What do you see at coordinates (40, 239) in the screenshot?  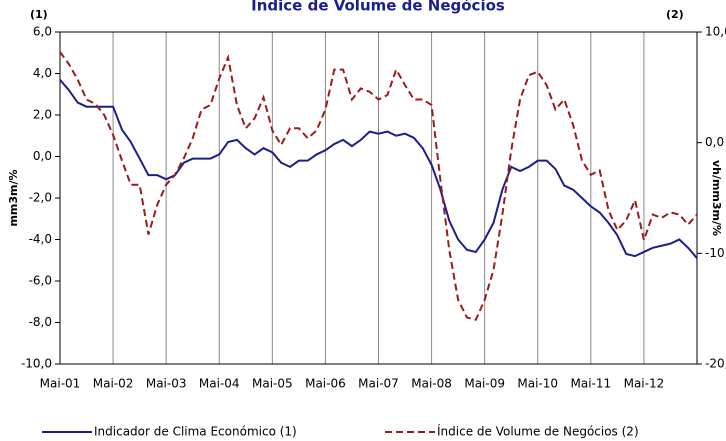 I see `y-tick-label: -4,0` at bounding box center [40, 239].